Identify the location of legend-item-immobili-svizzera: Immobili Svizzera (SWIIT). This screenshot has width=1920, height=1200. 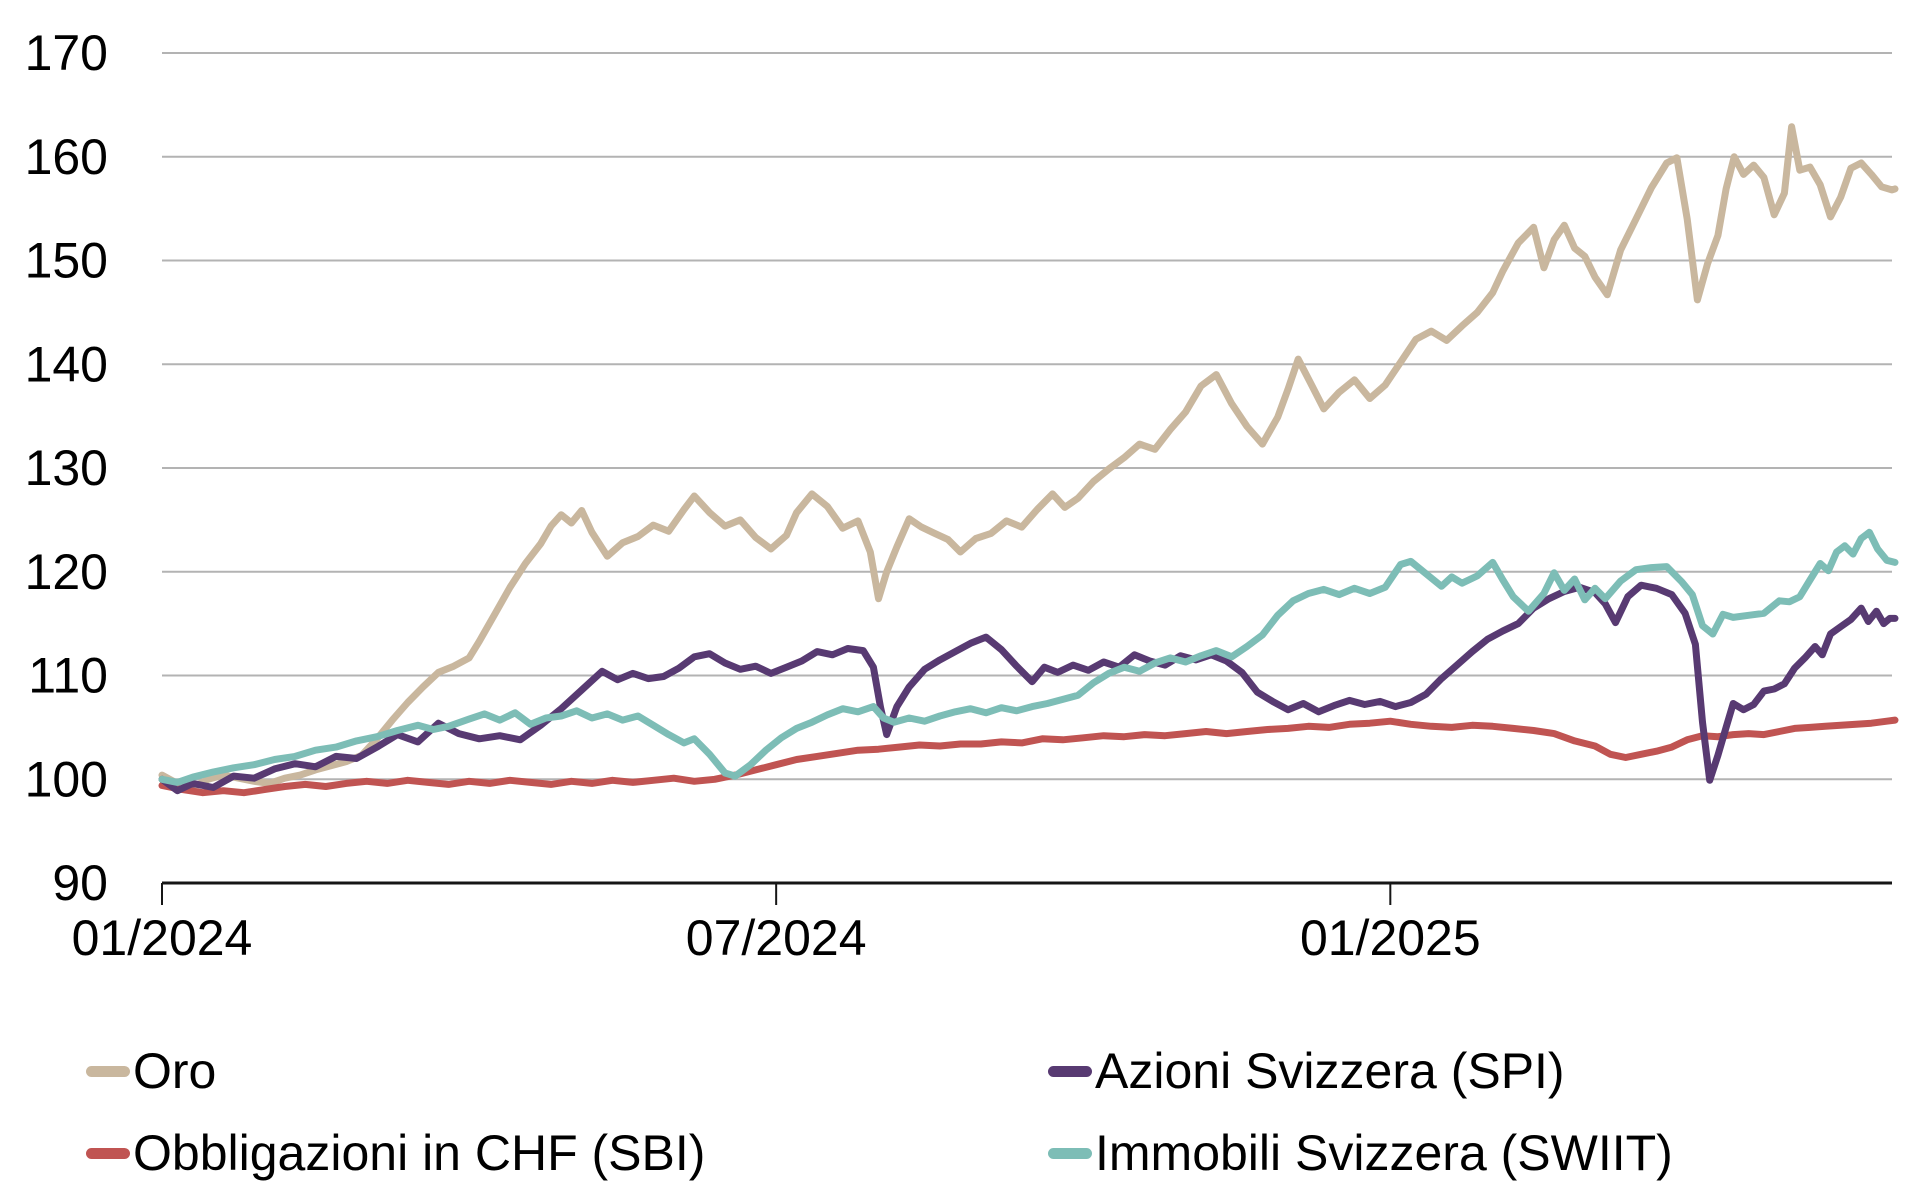
(1360, 1153).